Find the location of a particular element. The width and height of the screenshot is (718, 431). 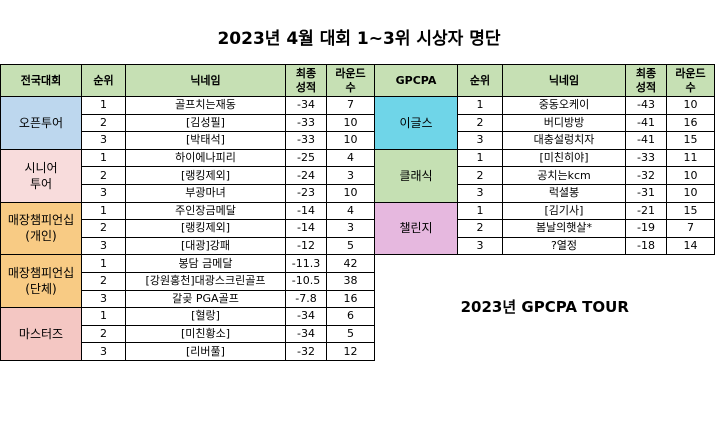

nickname-cell: [혈랑] is located at coordinates (205, 316).